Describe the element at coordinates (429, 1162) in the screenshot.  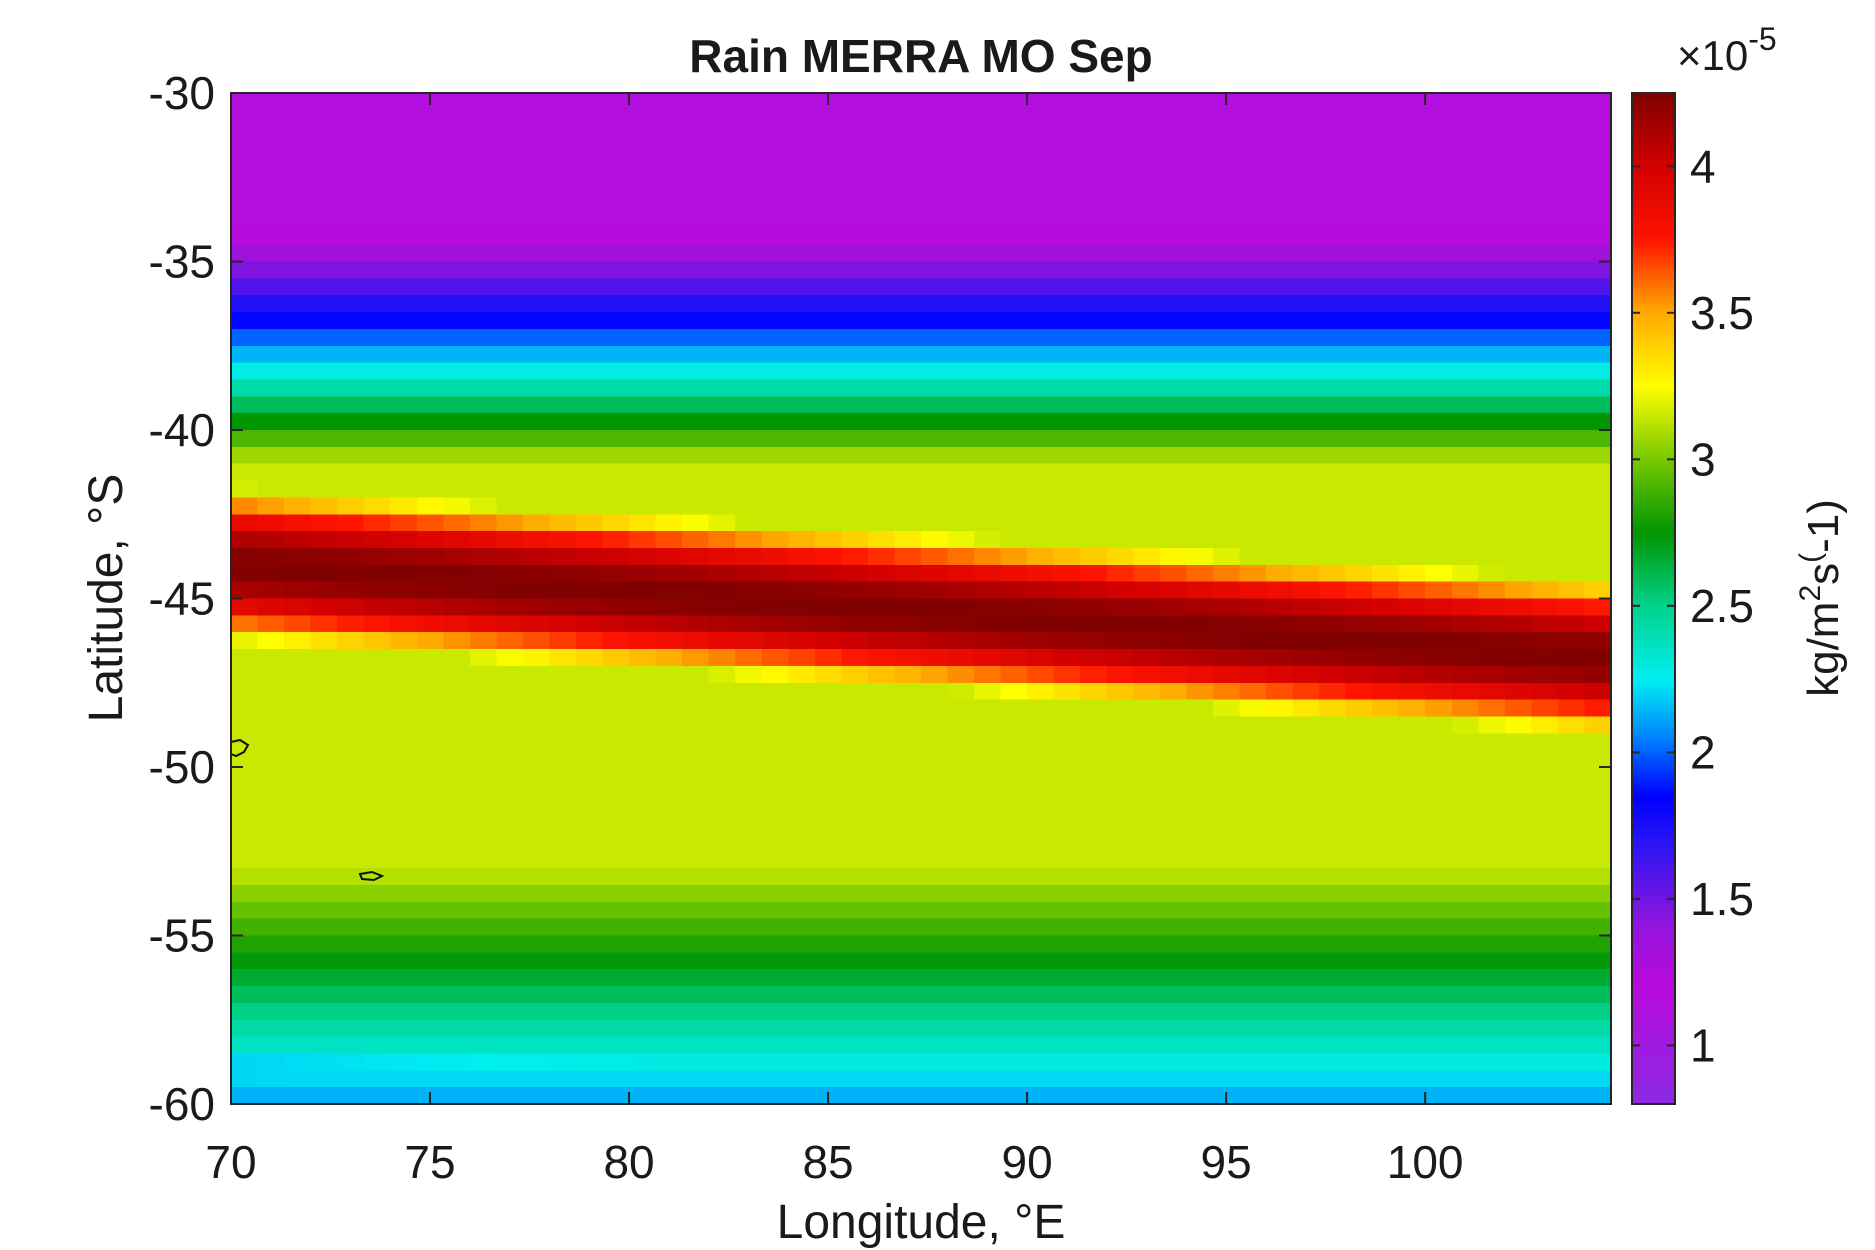
I see `x-tick-label: 75` at that location.